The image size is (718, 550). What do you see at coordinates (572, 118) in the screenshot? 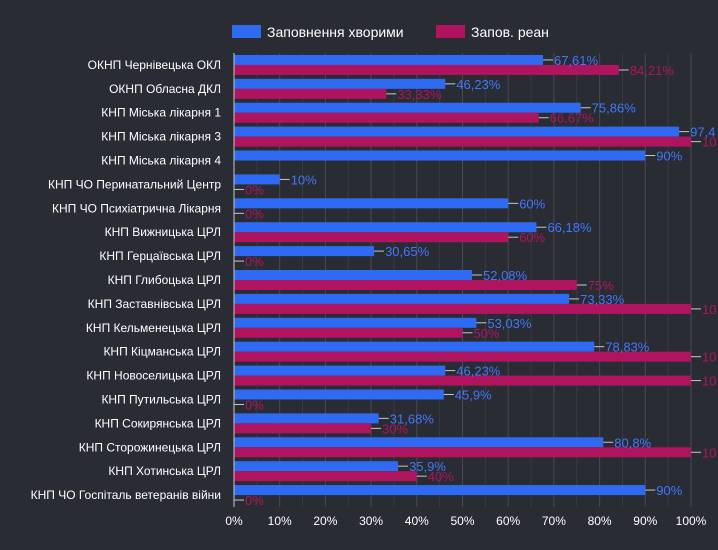
I see `data-label-series-2: 66,67%` at bounding box center [572, 118].